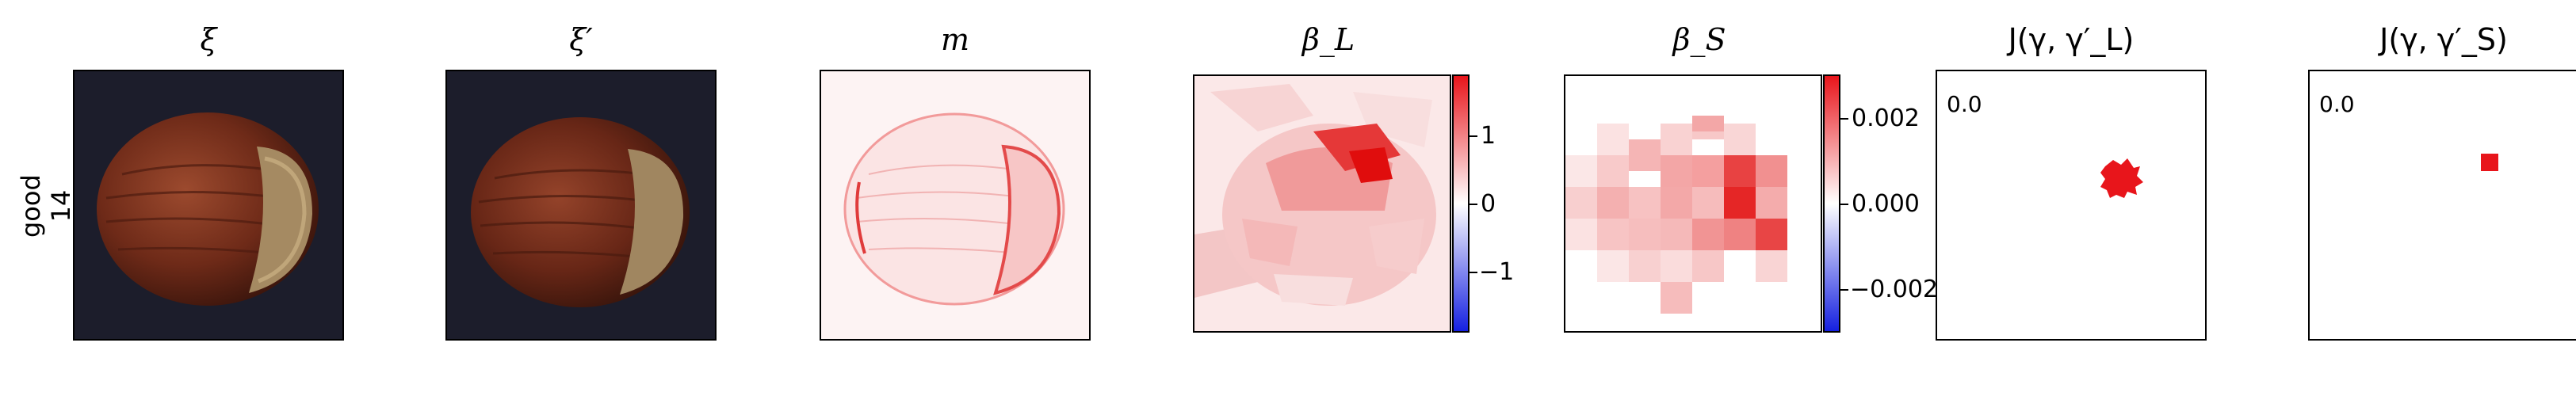  I want to click on mask-image, so click(954, 209).